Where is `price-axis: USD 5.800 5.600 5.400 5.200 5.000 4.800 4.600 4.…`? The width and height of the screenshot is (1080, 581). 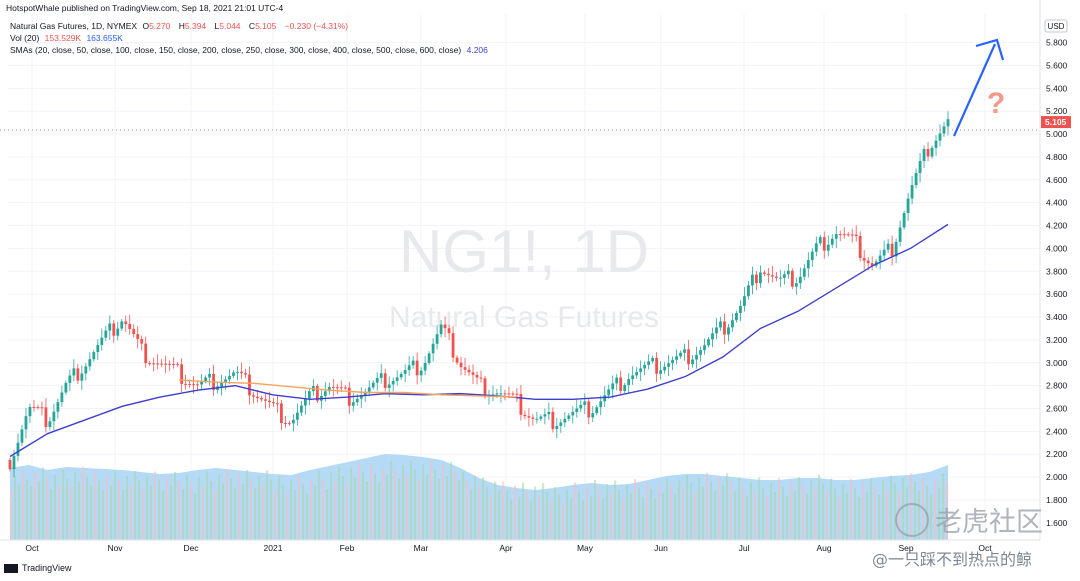 price-axis: USD 5.800 5.600 5.400 5.200 5.000 4.800 4.600 4.… is located at coordinates (1055, 270).